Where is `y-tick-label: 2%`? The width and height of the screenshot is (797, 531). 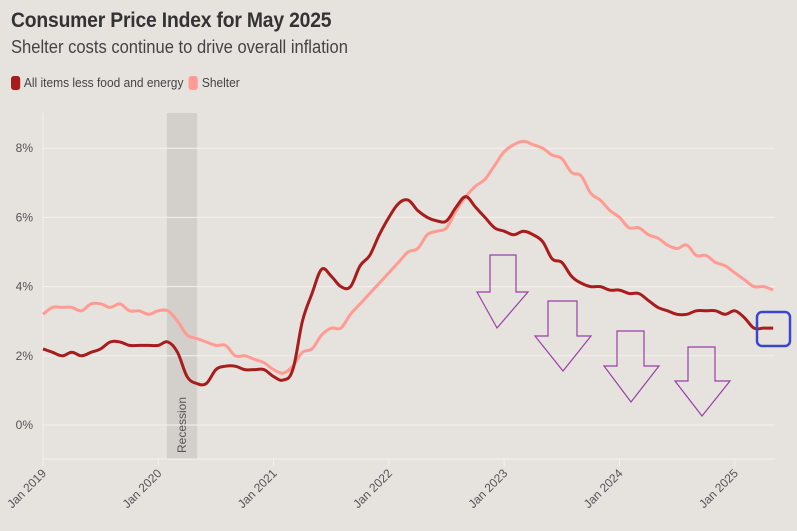 y-tick-label: 2% is located at coordinates (25, 356).